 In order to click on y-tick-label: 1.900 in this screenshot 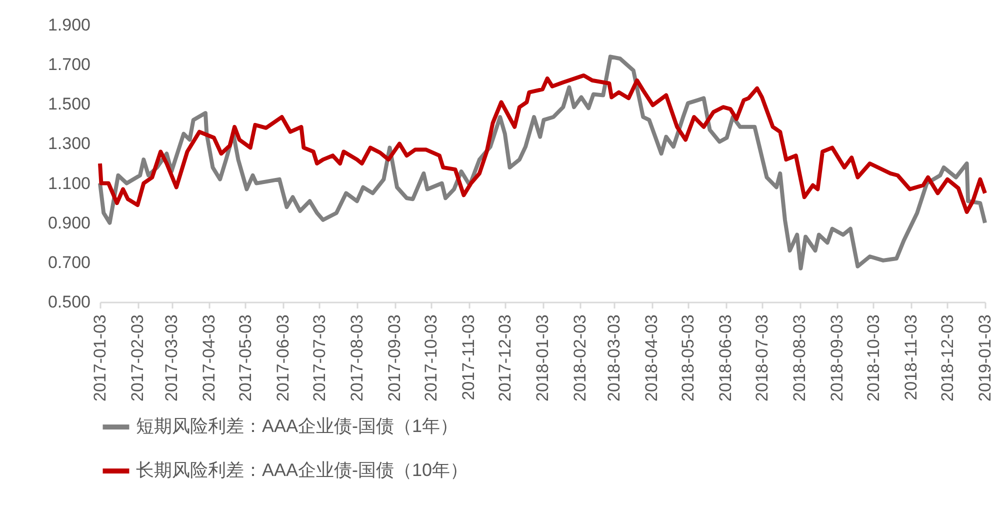, I will do `click(69, 25)`.